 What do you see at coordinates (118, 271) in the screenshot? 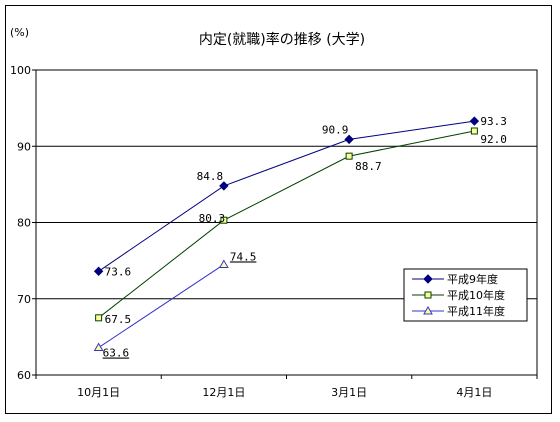
I see `data-label: 73.6` at bounding box center [118, 271].